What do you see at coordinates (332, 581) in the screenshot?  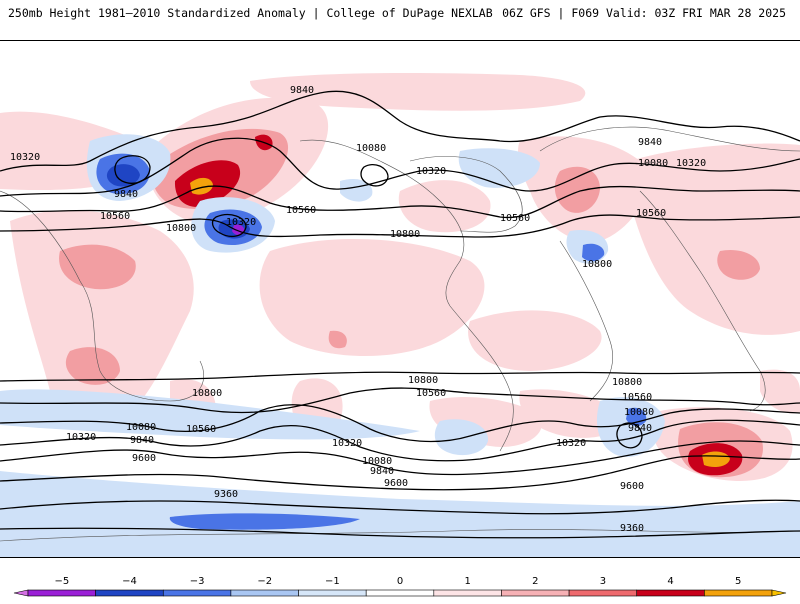 I see `colorbar-tick-label: −1` at bounding box center [332, 581].